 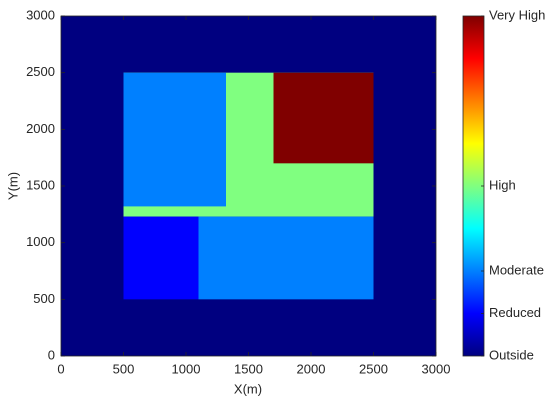 I want to click on colorbar-tick-label: Reduced, so click(x=515, y=312).